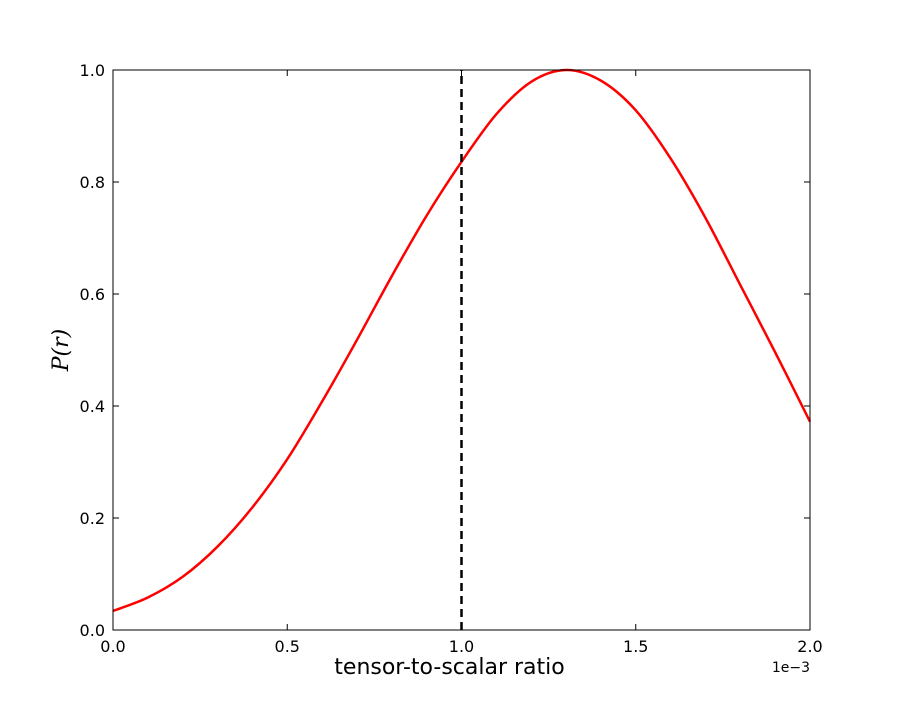  I want to click on x-tick-label: 0.0, so click(112, 646).